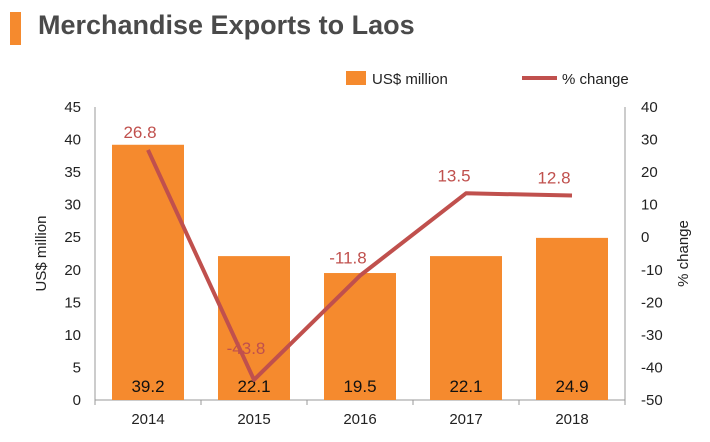  I want to click on y2-axis-title: % change, so click(683, 253).